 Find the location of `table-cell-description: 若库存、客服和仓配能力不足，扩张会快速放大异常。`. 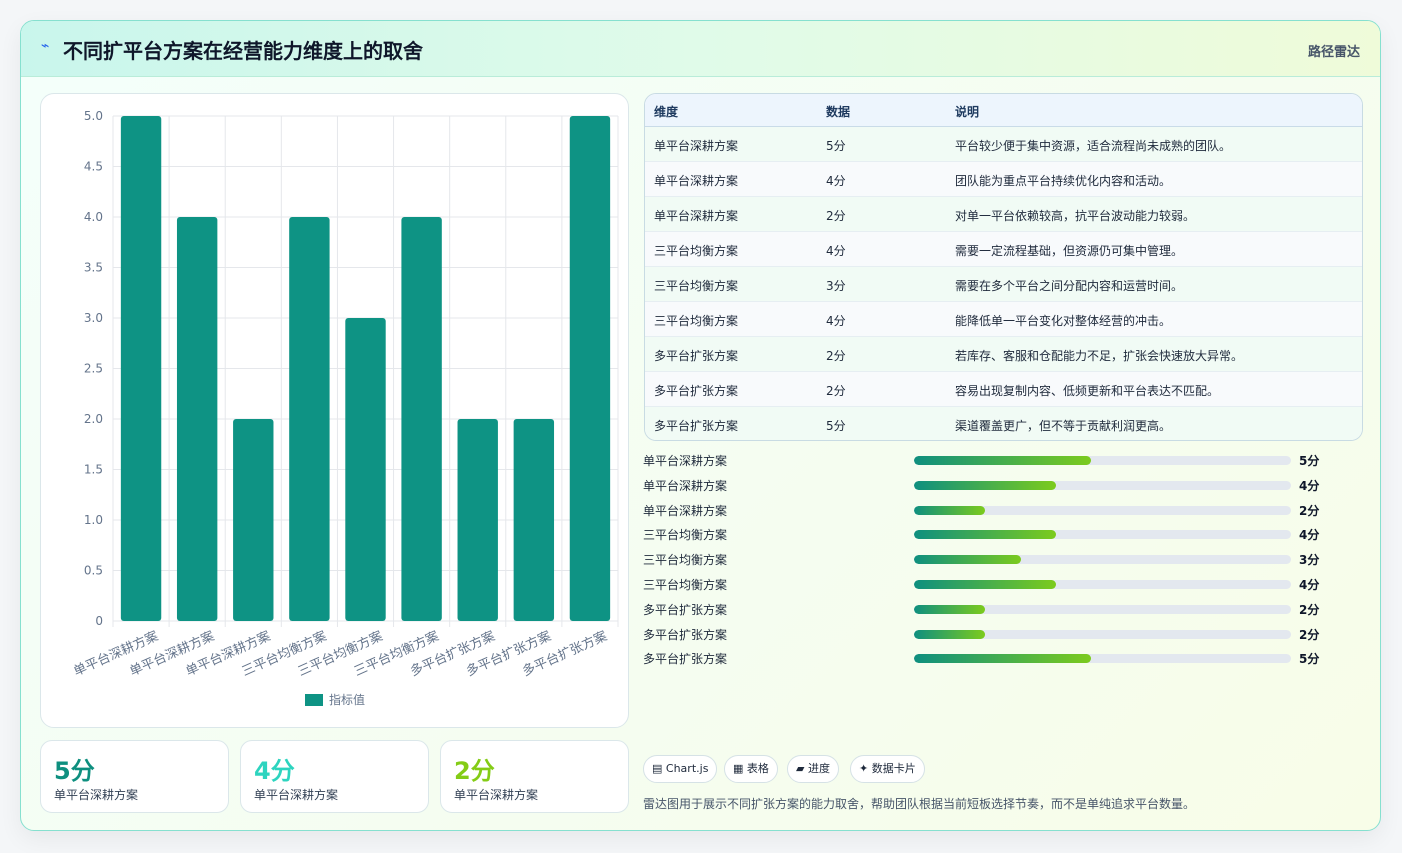

table-cell-description: 若库存、客服和仓配能力不足，扩张会快速放大异常。 is located at coordinates (1099, 356).